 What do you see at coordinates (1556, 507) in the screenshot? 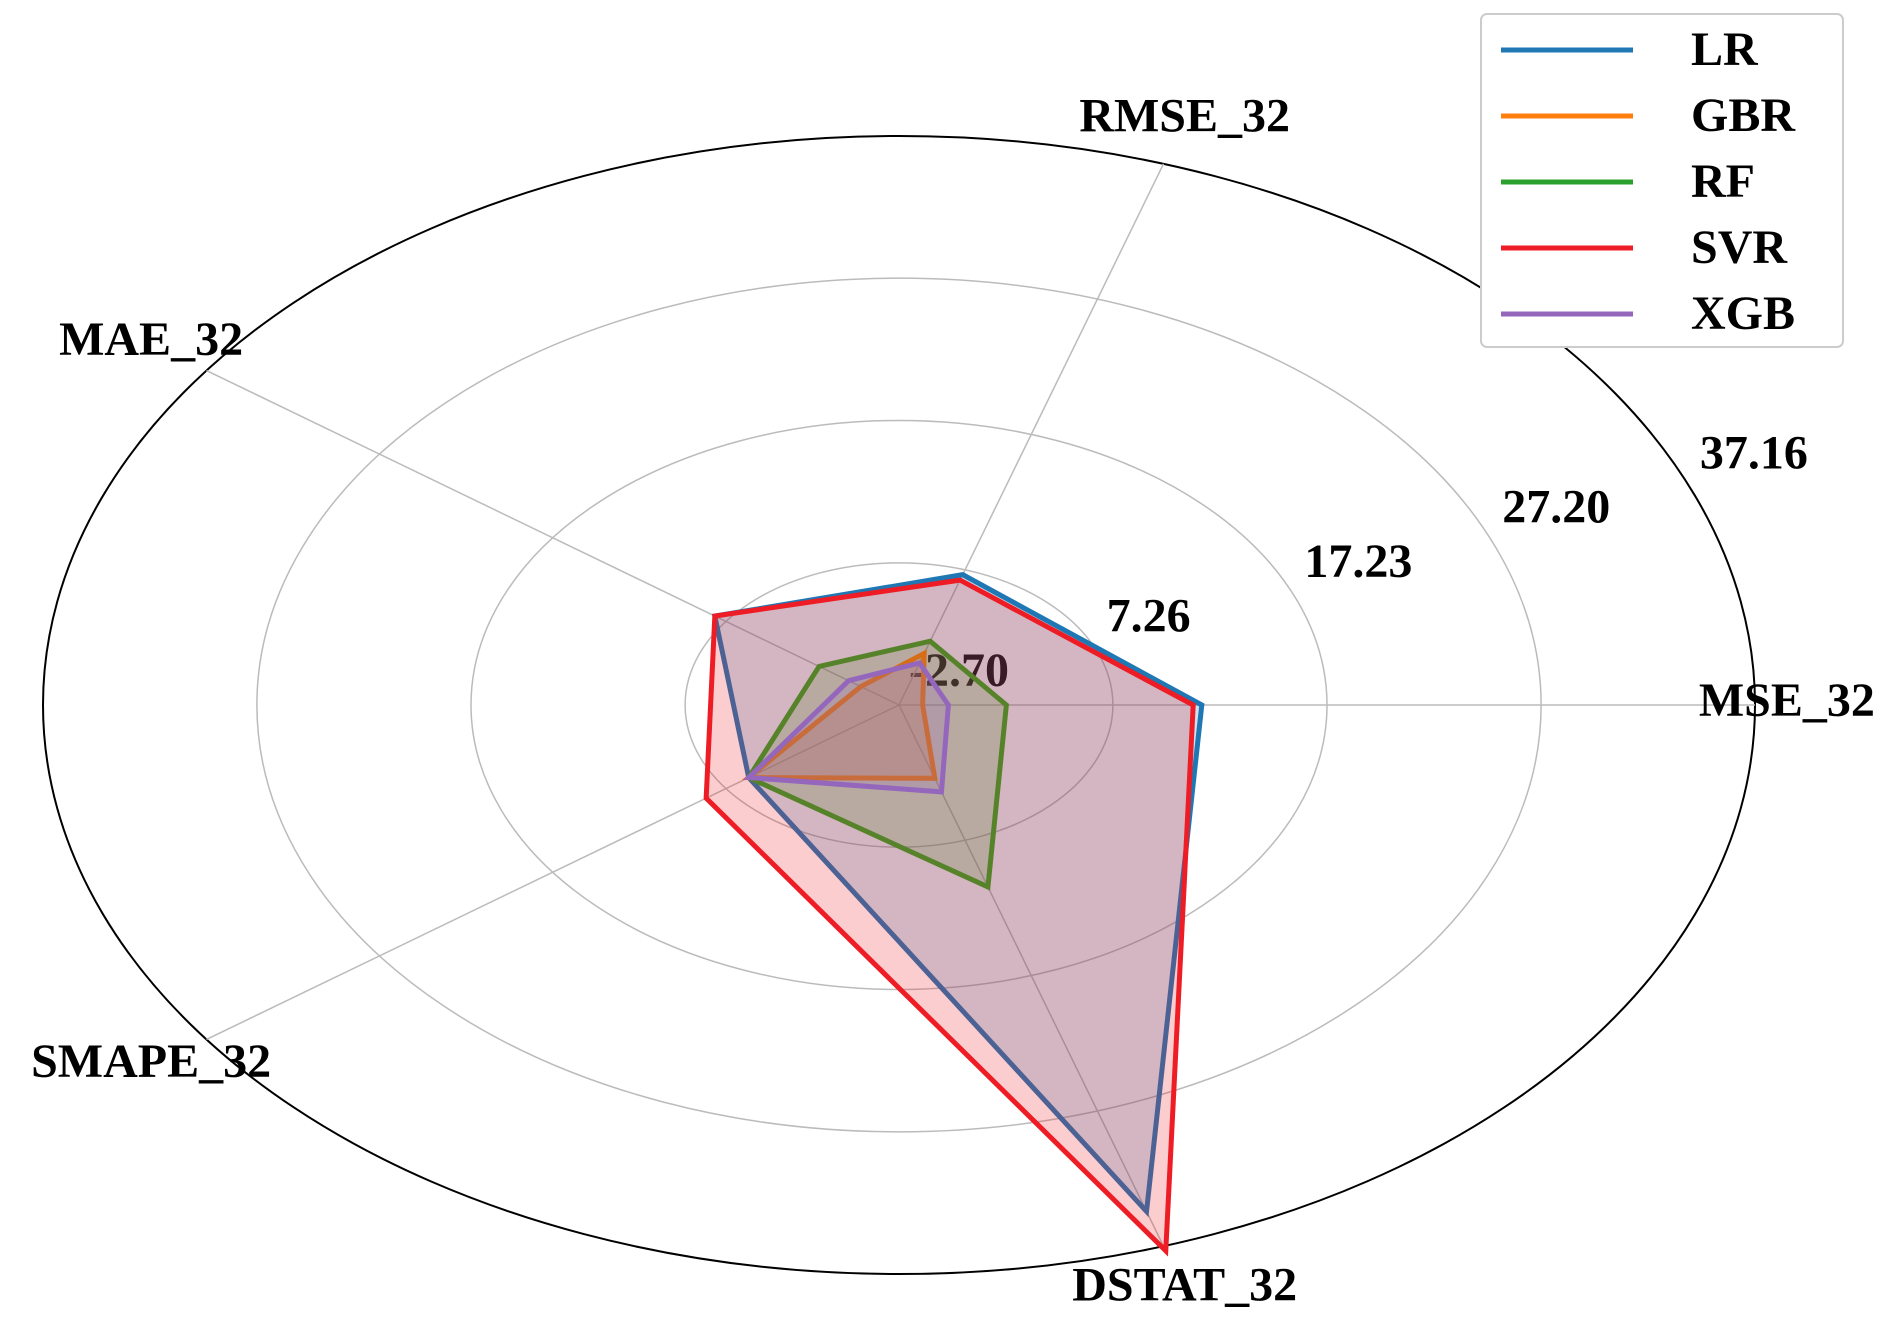
I see `r-tick-label: 27.20` at bounding box center [1556, 507].